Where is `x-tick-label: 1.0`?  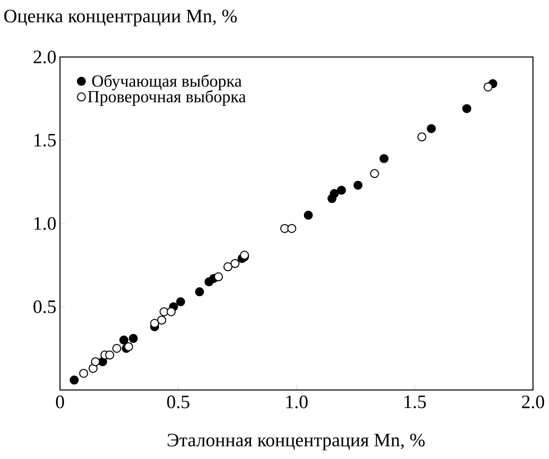
x-tick-label: 1.0 is located at coordinates (297, 402).